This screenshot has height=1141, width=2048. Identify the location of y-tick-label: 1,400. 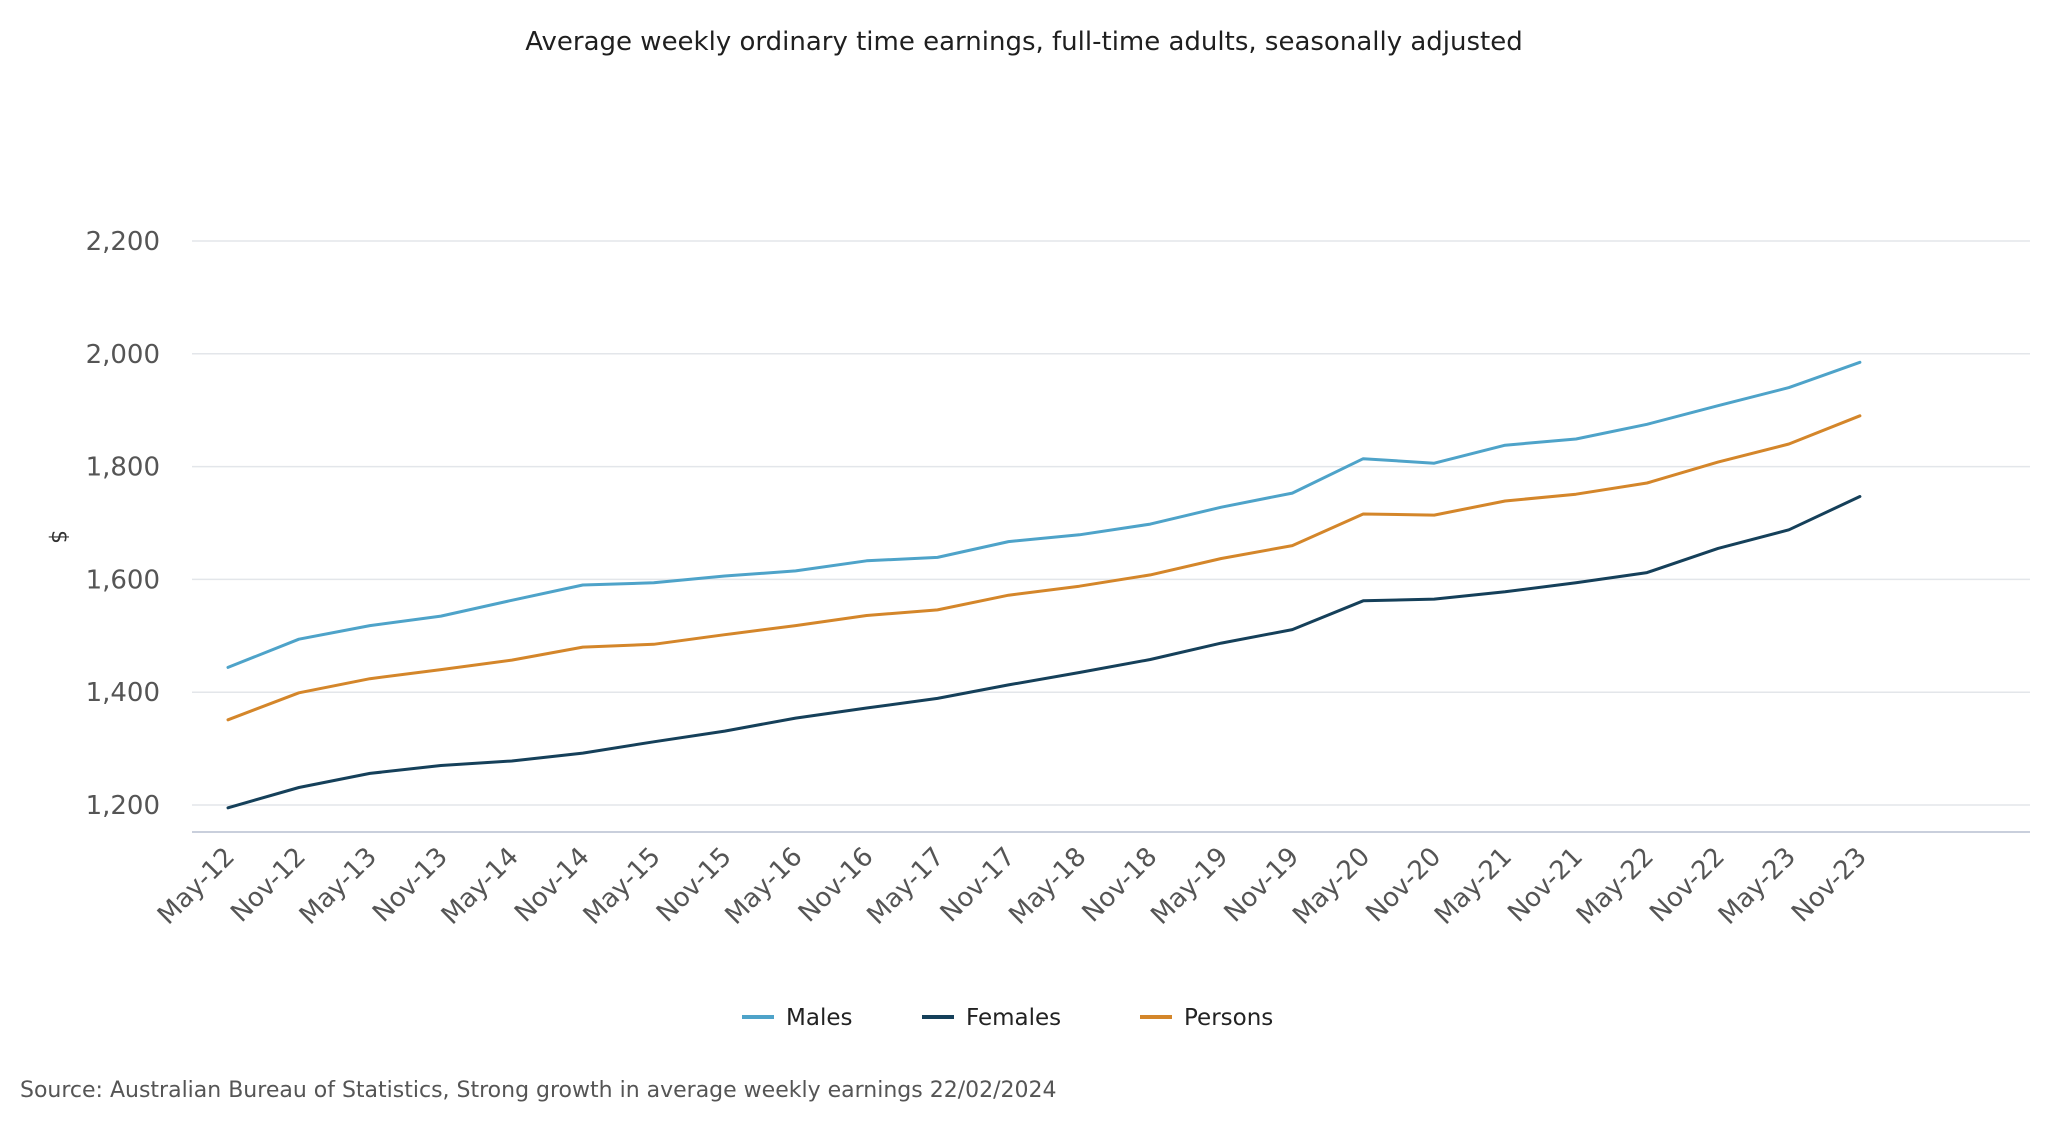
(123, 693).